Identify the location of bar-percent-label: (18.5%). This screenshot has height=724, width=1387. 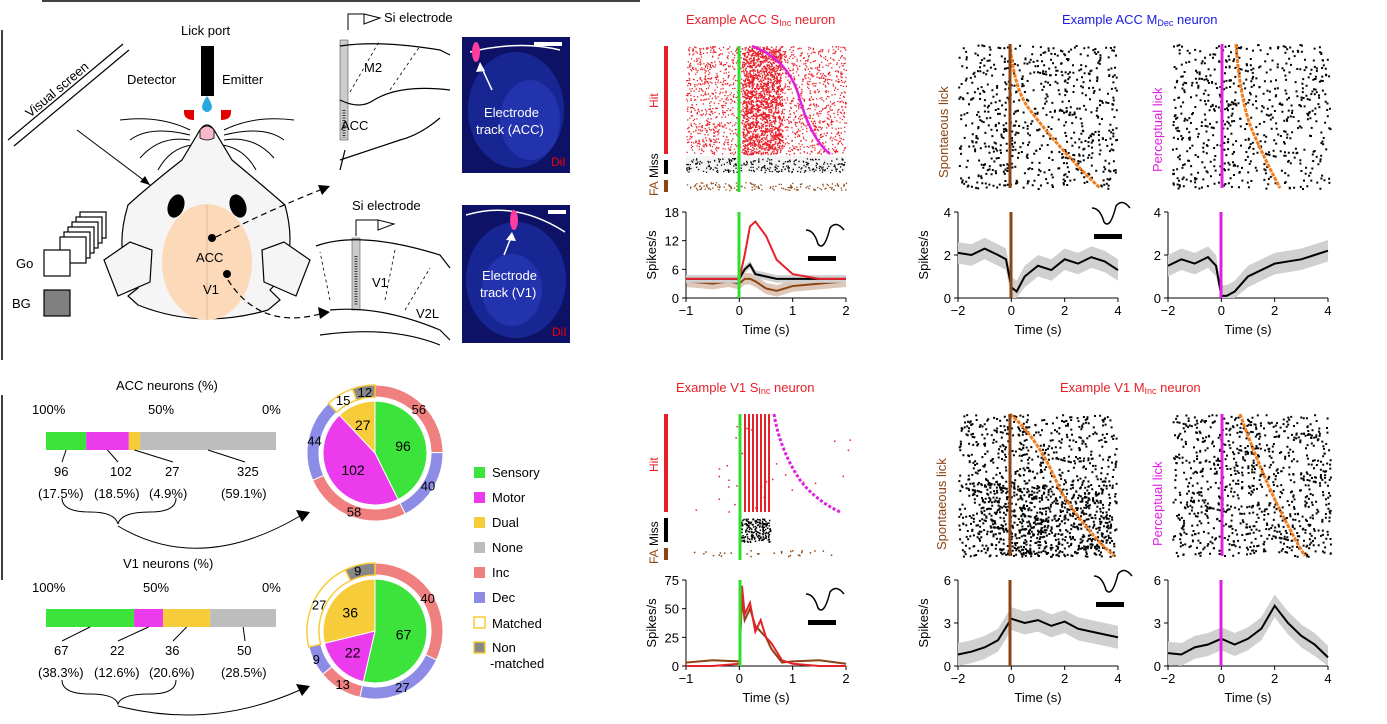
(117, 493).